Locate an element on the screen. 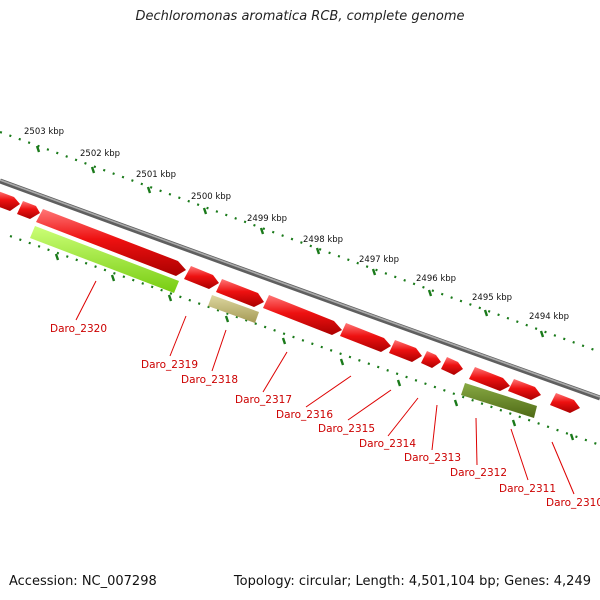 The width and height of the screenshot is (600, 600). kbp-2494: 2494 kbp is located at coordinates (549, 325).